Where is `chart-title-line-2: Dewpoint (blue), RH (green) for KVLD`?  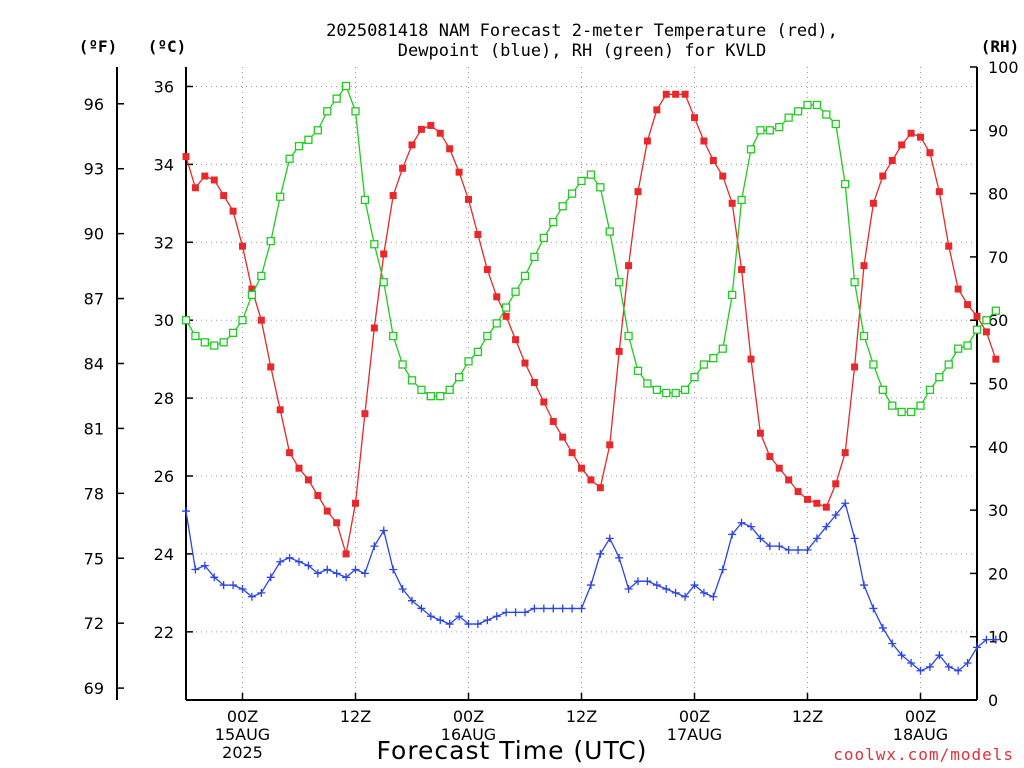 chart-title-line-2: Dewpoint (blue), RH (green) for KVLD is located at coordinates (582, 51).